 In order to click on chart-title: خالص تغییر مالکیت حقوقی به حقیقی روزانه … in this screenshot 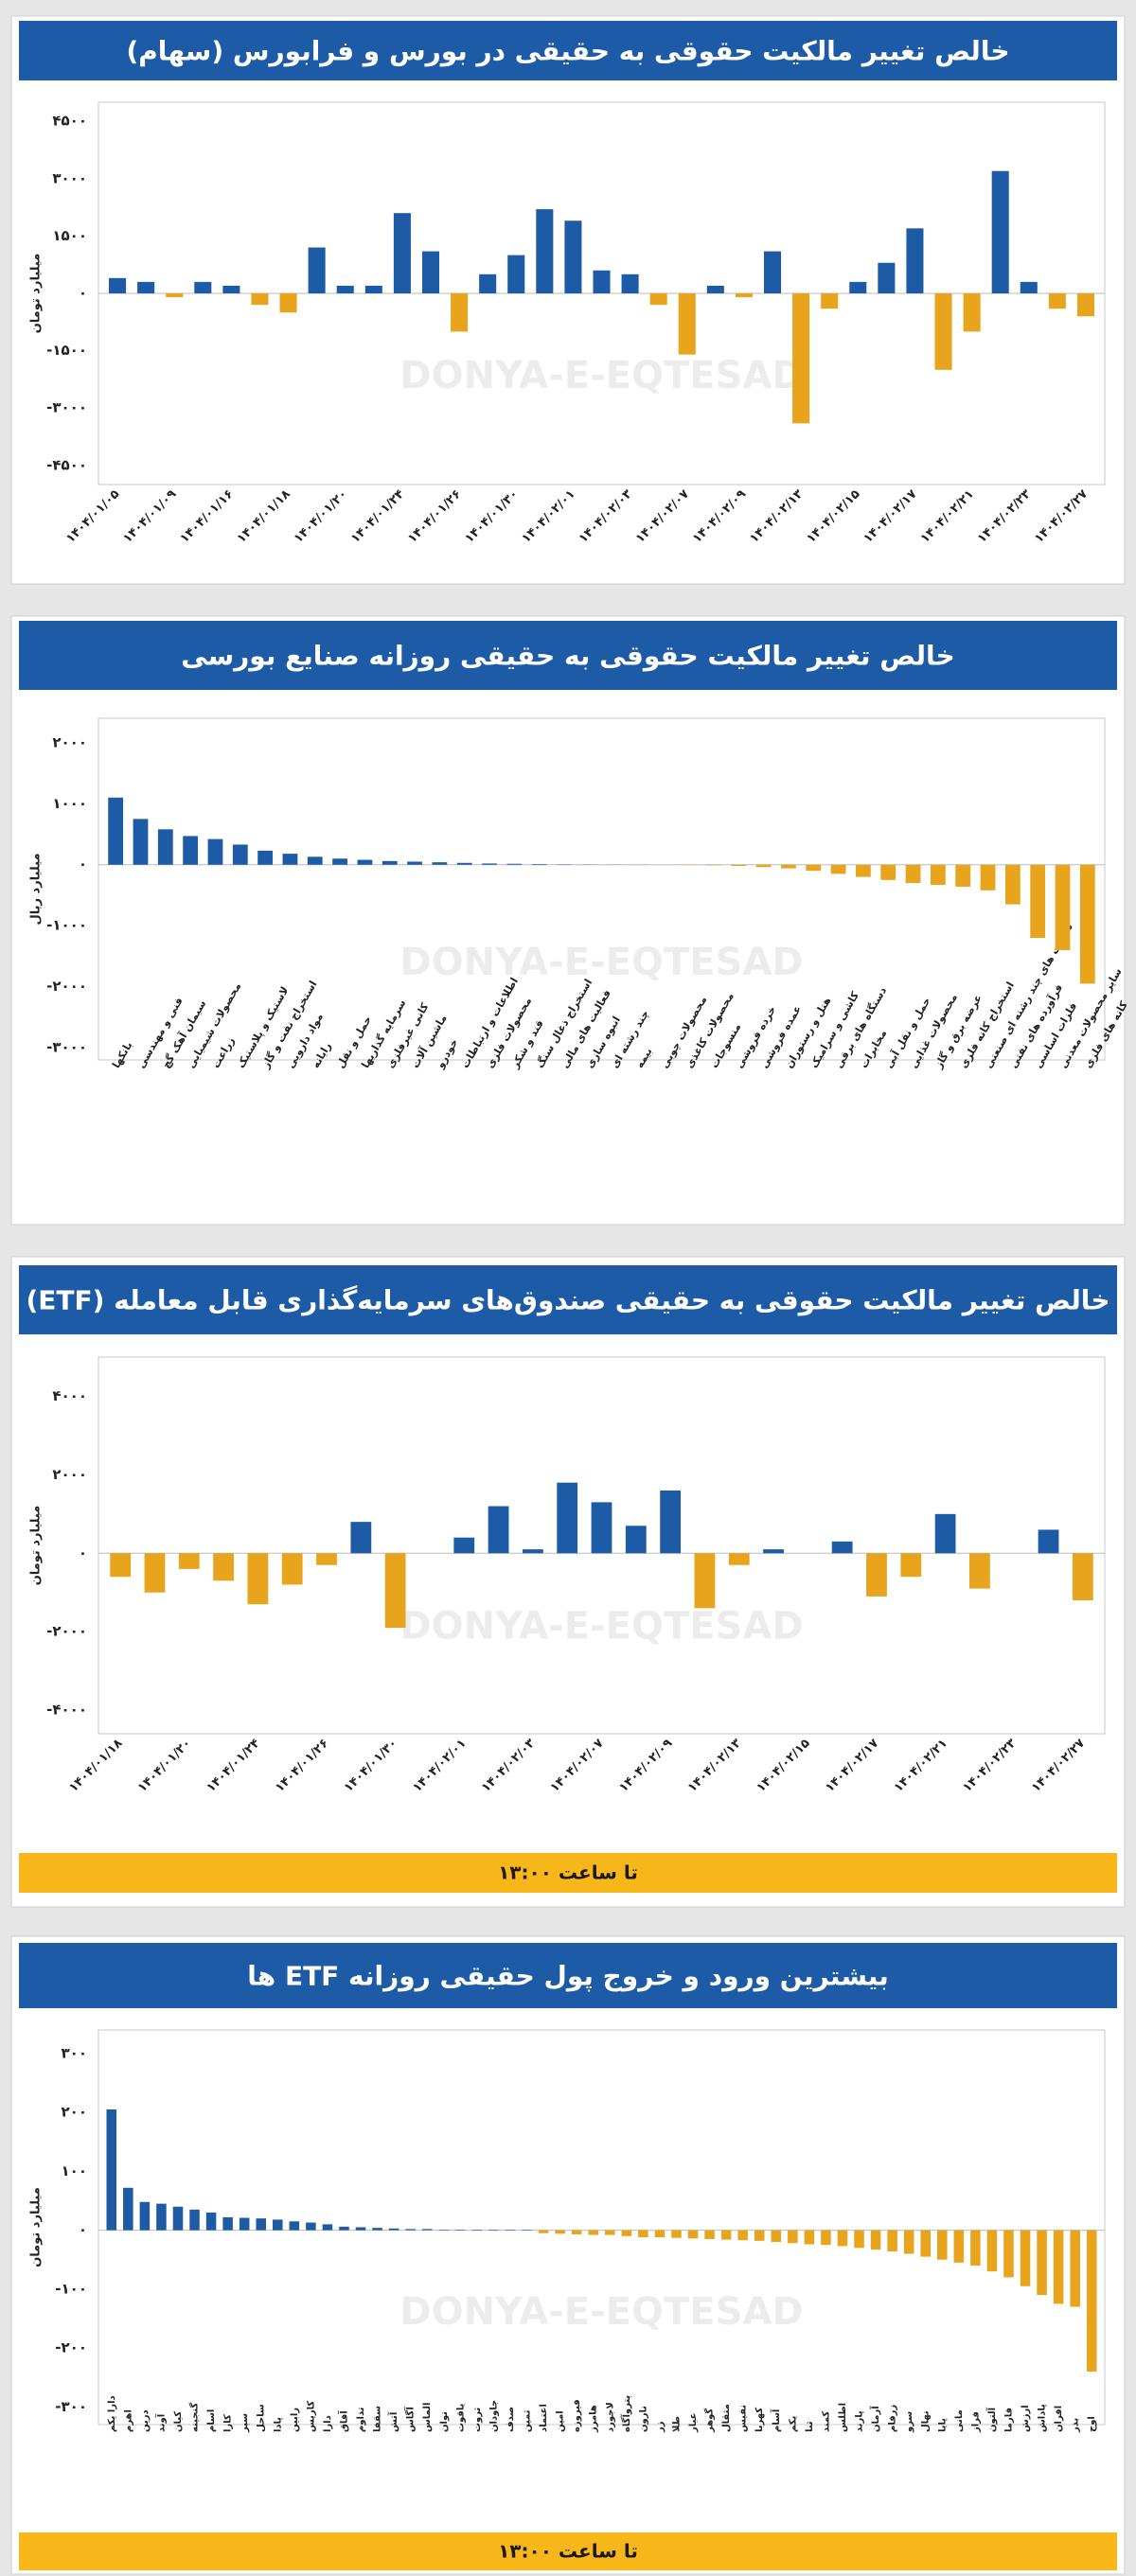, I will do `click(567, 656)`.